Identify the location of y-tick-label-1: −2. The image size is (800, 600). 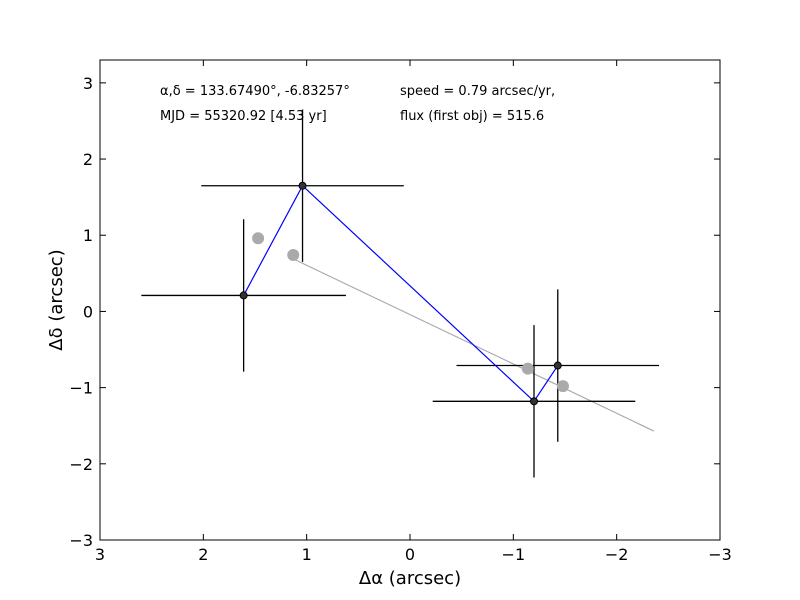
(81, 464).